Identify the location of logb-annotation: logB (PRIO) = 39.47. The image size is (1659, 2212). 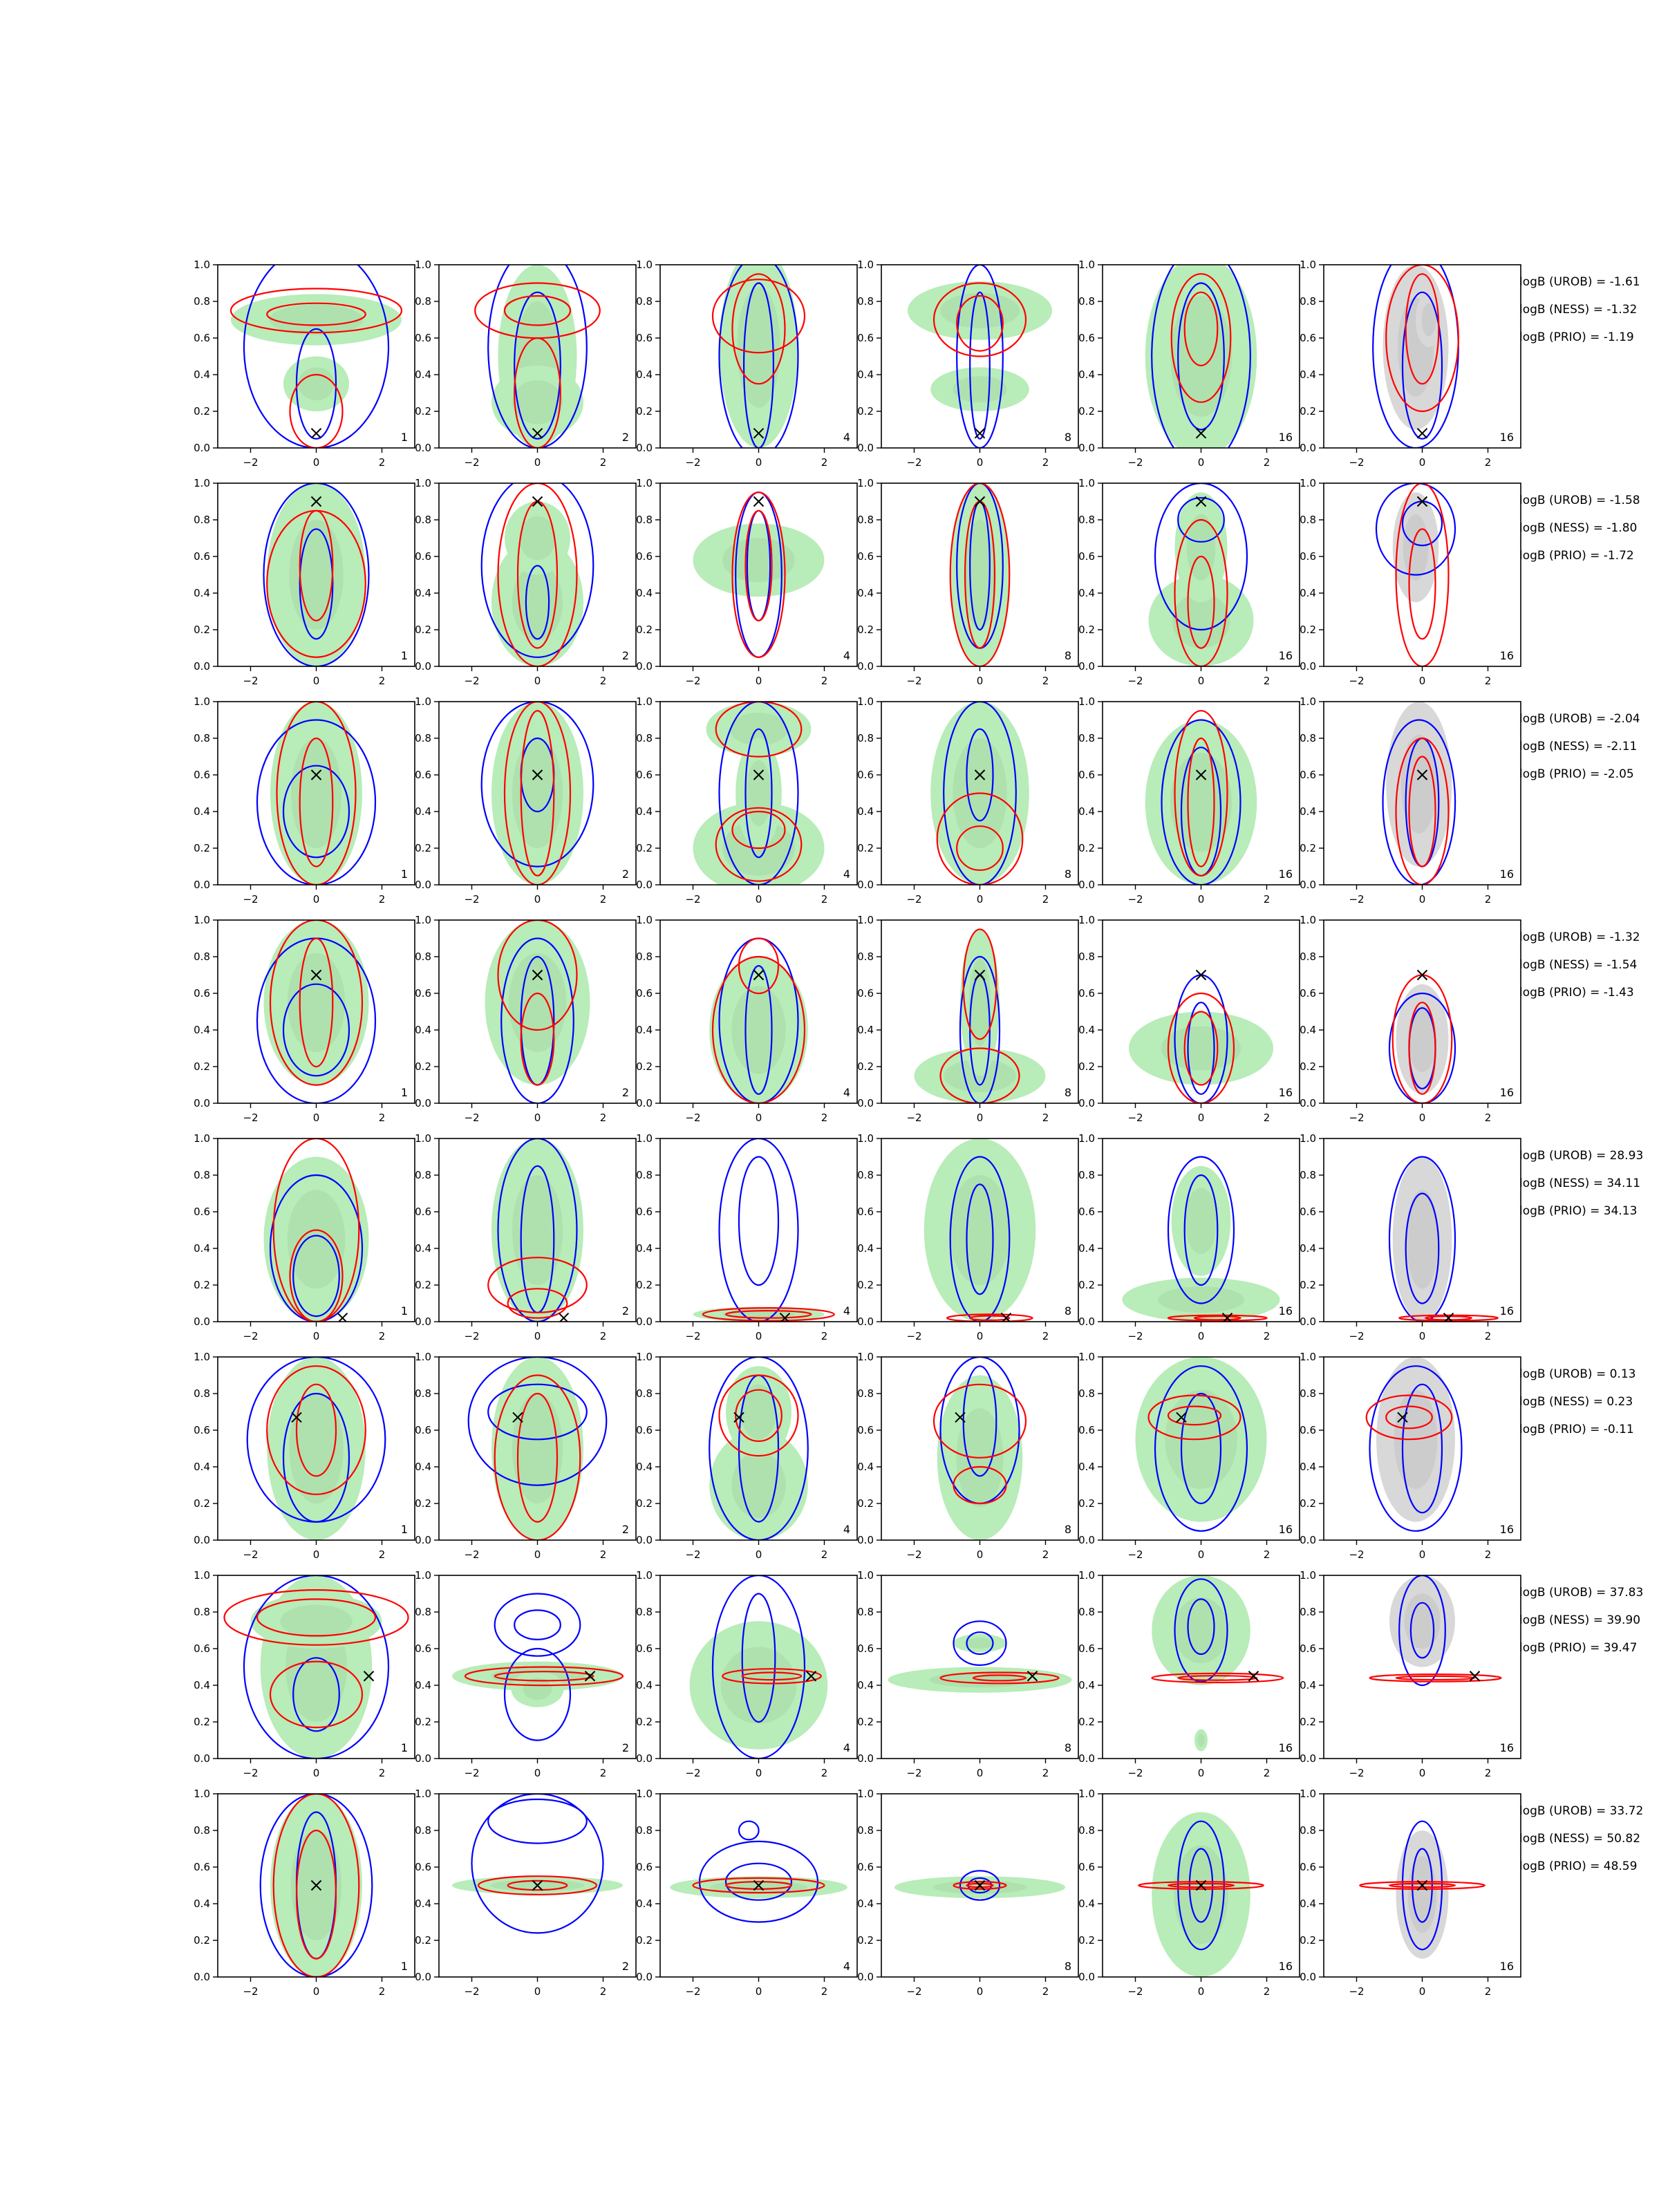
(1578, 1648).